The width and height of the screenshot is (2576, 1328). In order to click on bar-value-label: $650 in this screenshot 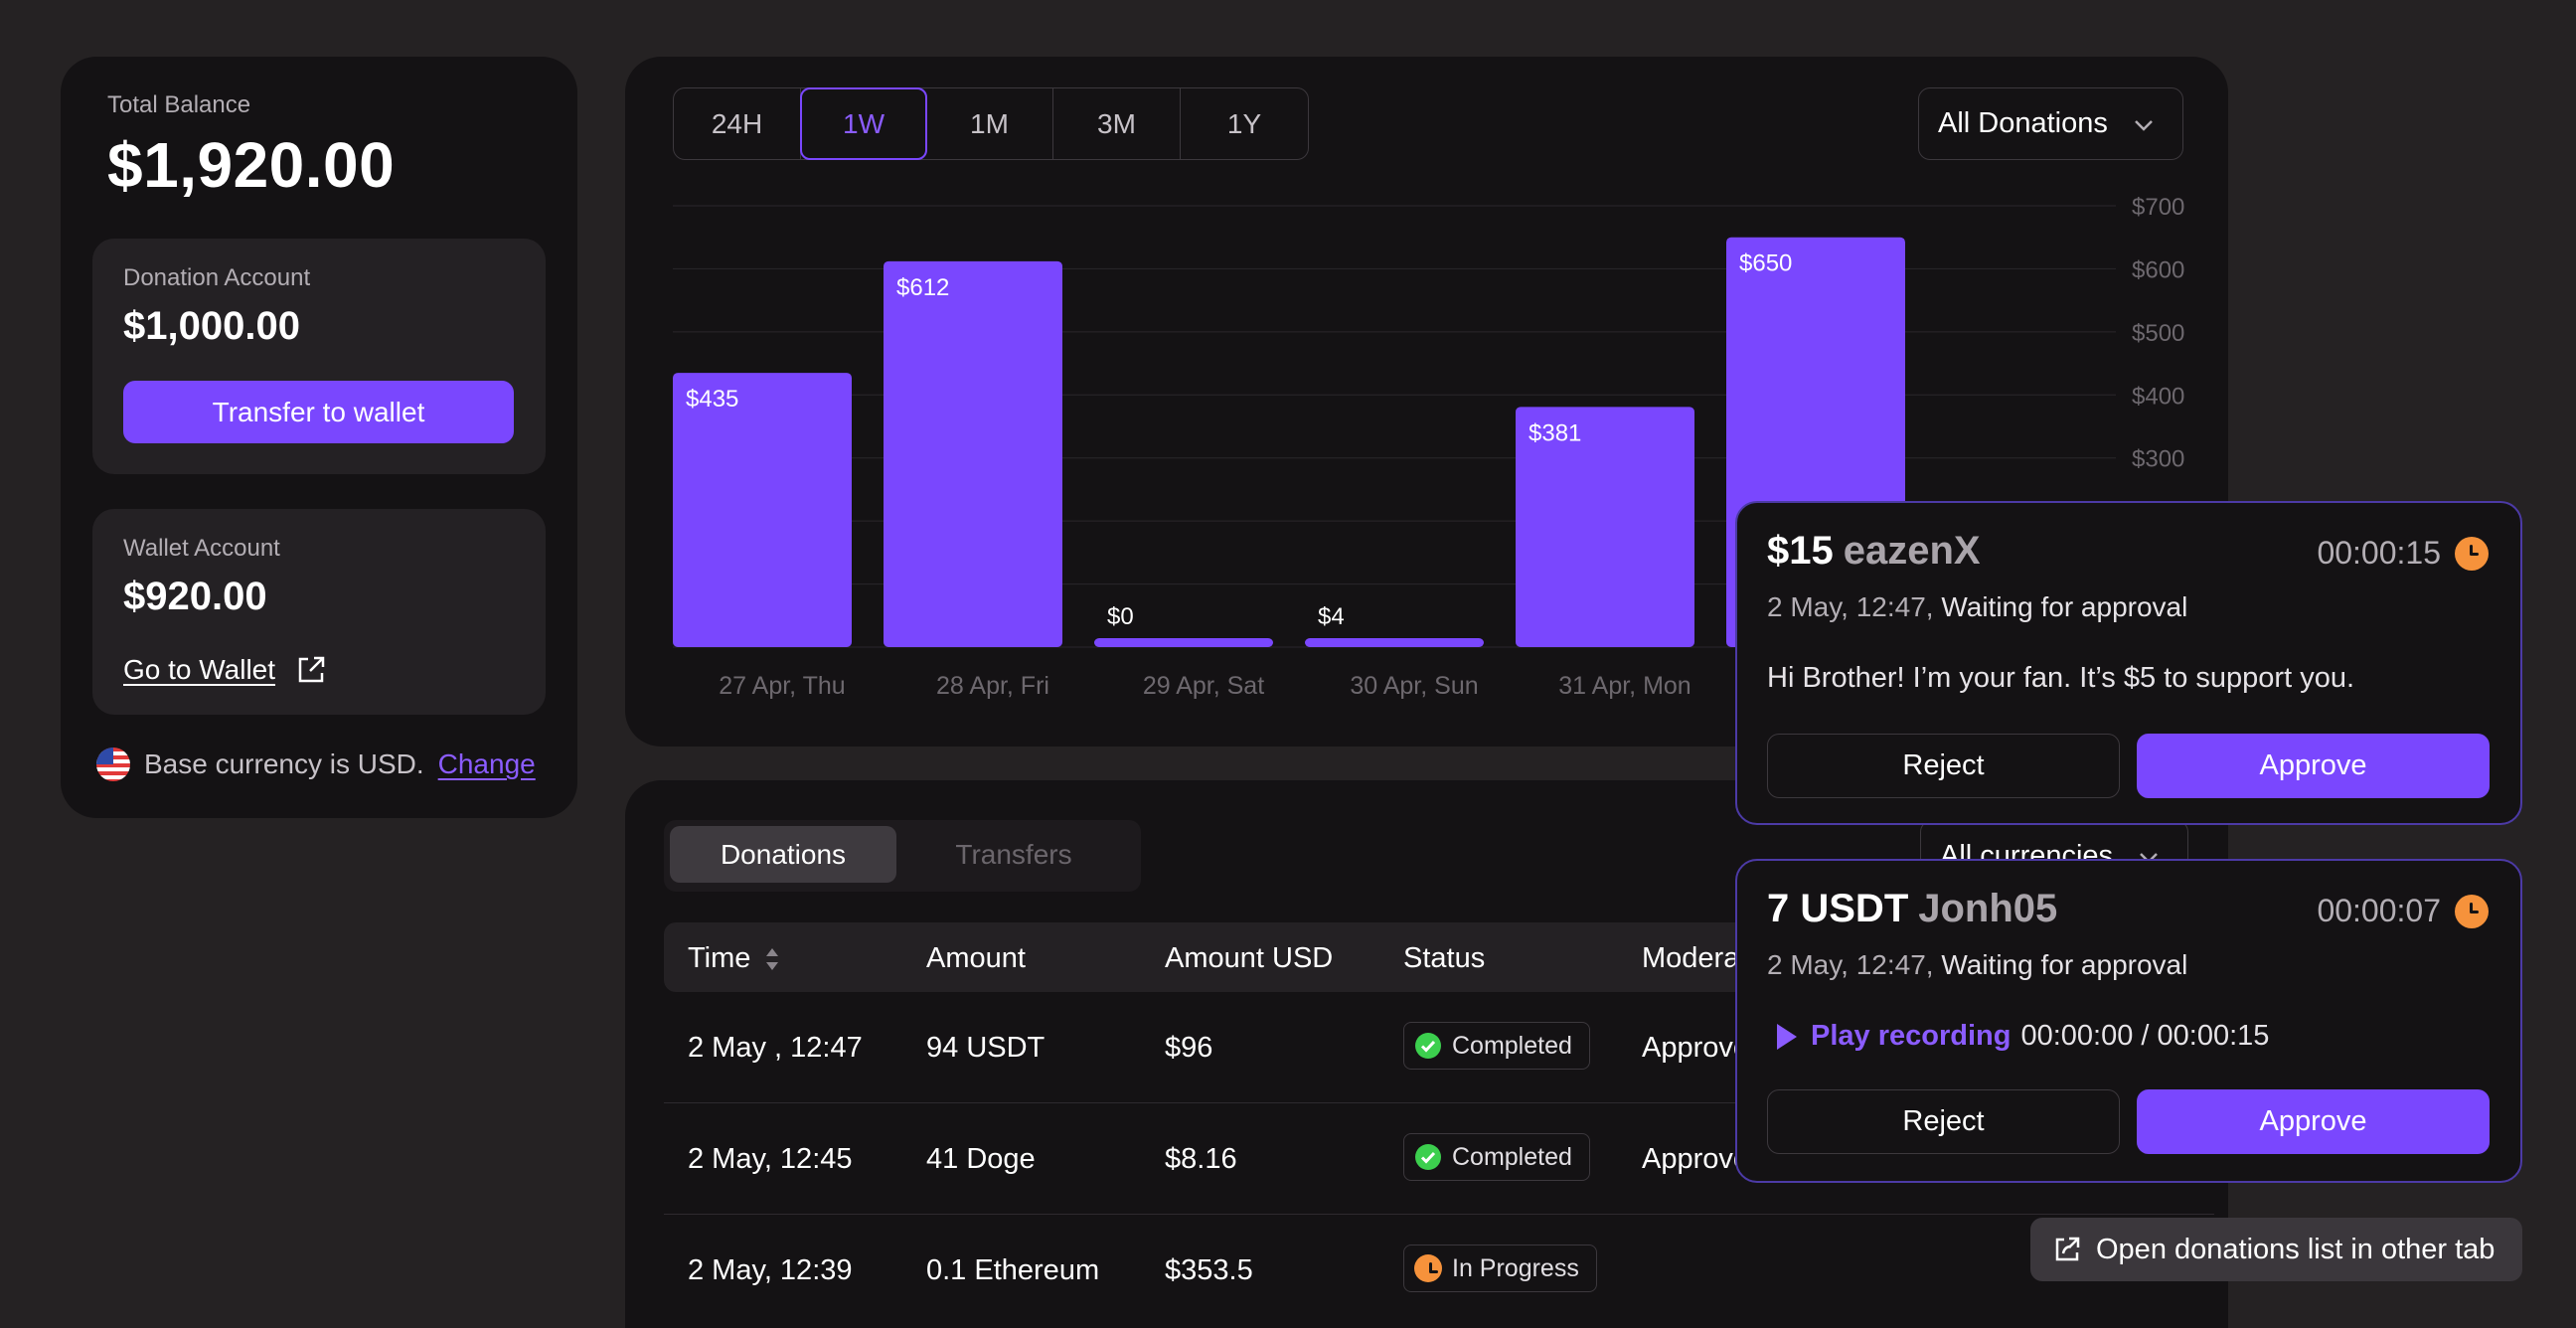, I will do `click(1765, 263)`.